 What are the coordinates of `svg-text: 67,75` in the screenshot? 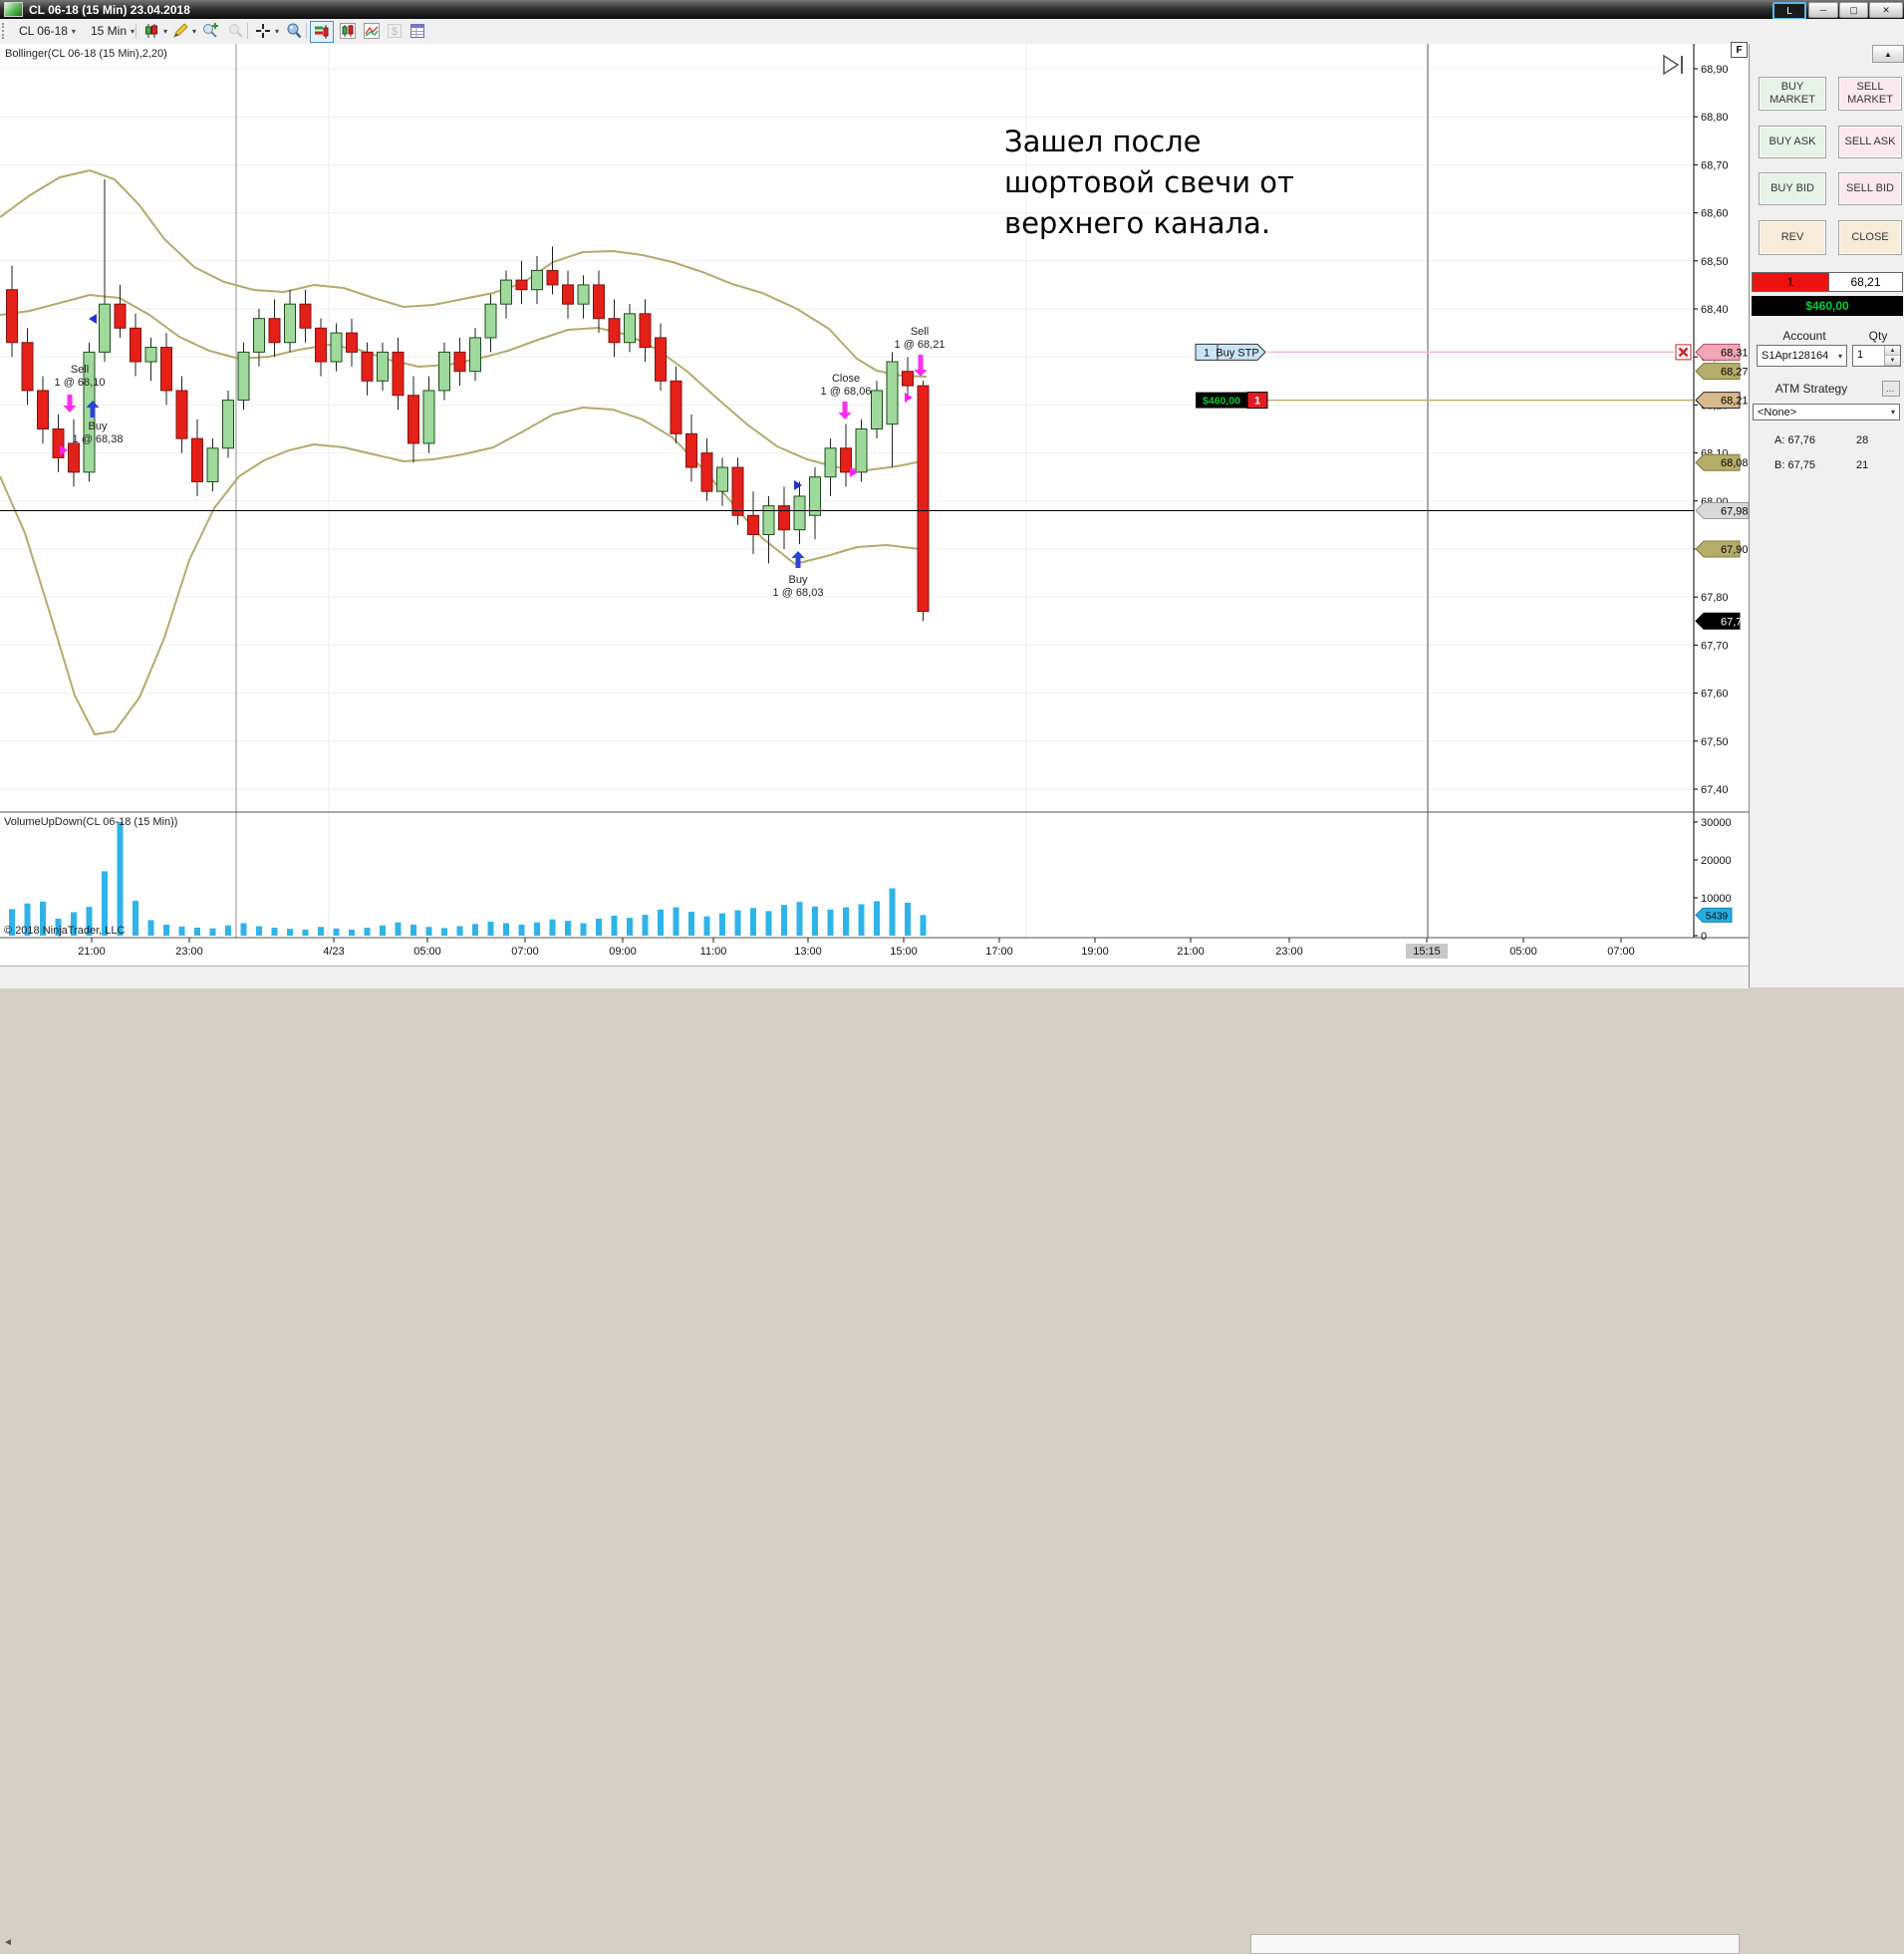 It's located at (1735, 622).